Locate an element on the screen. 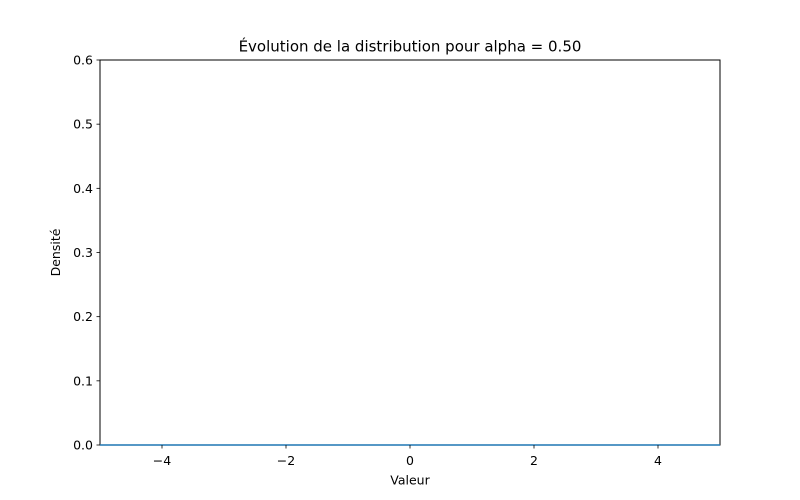 The image size is (800, 500). y-axis-label: Densité is located at coordinates (55, 252).